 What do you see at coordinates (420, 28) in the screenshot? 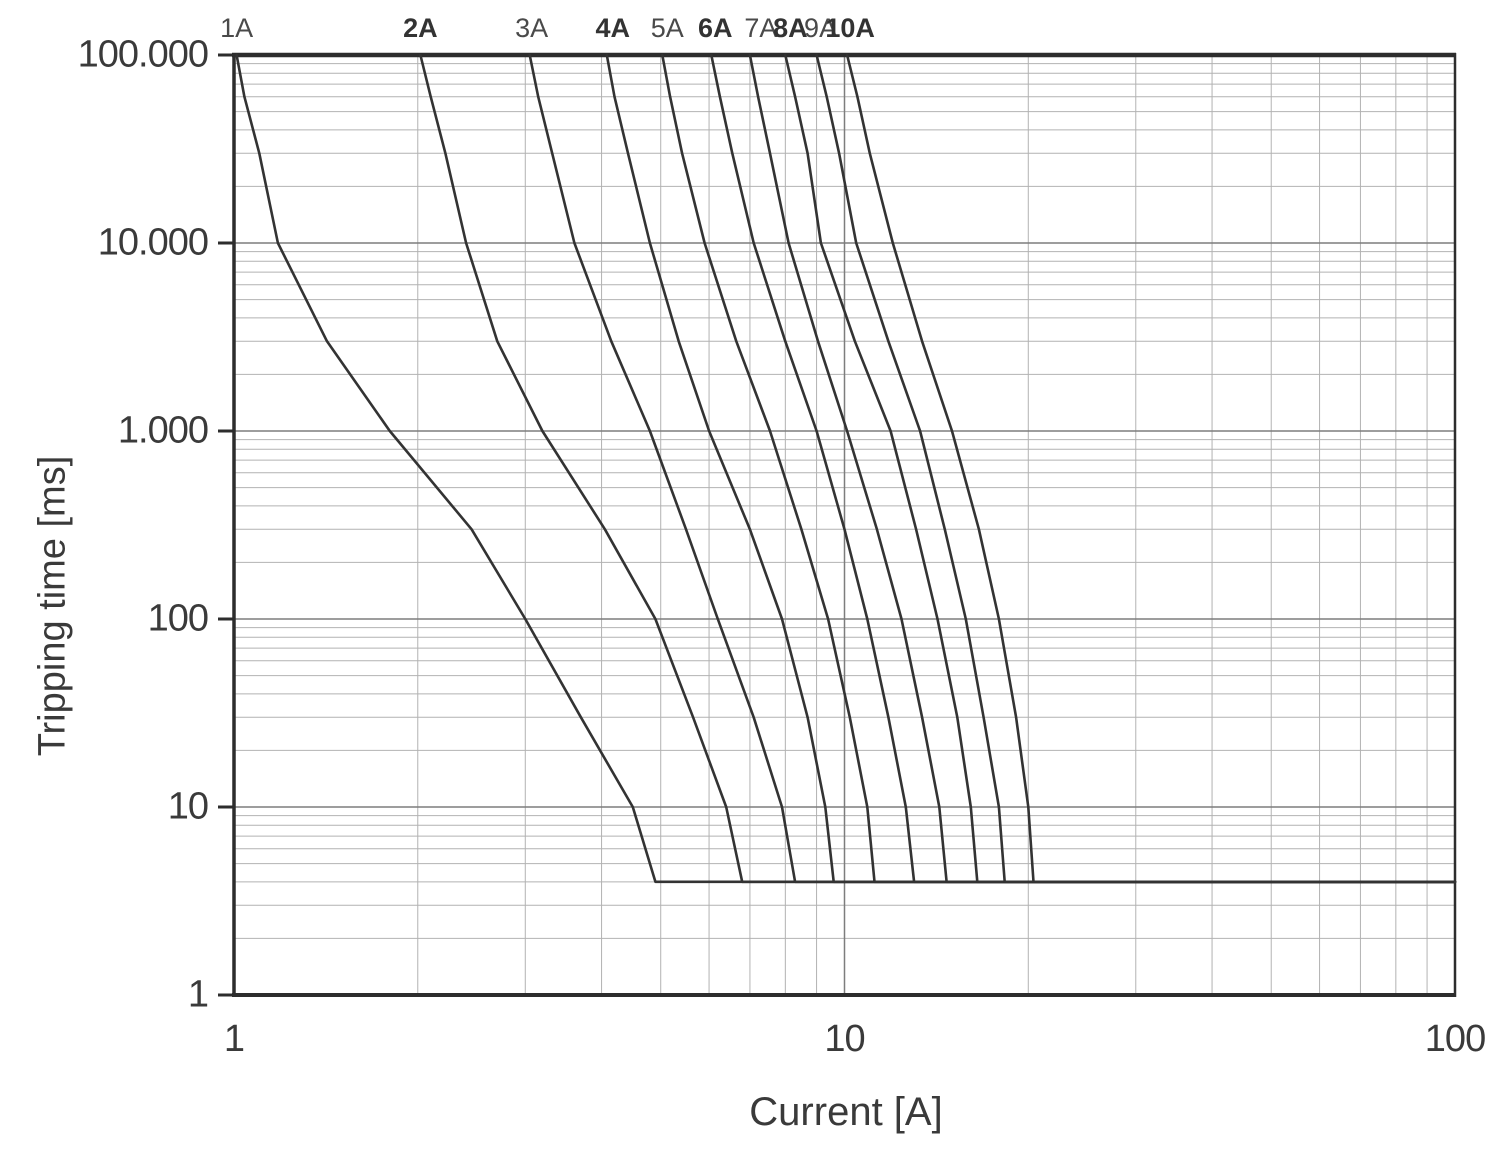
I see `curve-label-2A: 2A` at bounding box center [420, 28].